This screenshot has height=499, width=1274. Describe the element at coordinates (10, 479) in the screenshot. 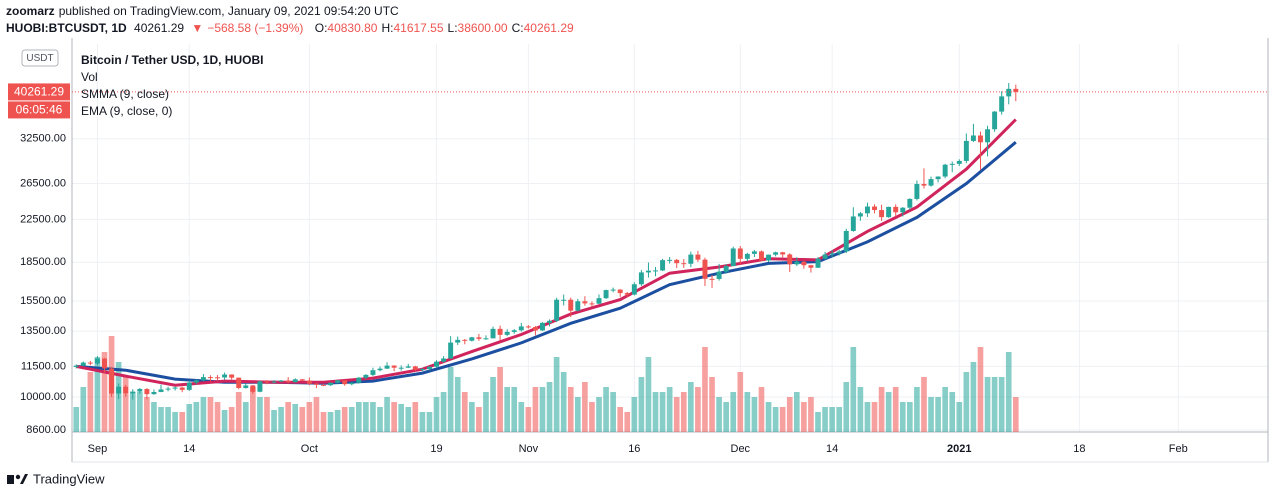

I see `logo-bar` at that location.